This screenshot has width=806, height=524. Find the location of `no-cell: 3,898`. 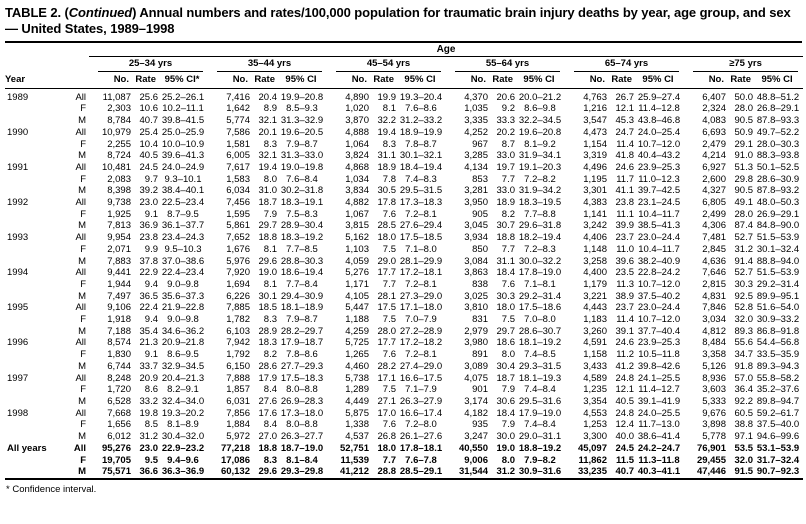

no-cell: 3,898 is located at coordinates (714, 425).